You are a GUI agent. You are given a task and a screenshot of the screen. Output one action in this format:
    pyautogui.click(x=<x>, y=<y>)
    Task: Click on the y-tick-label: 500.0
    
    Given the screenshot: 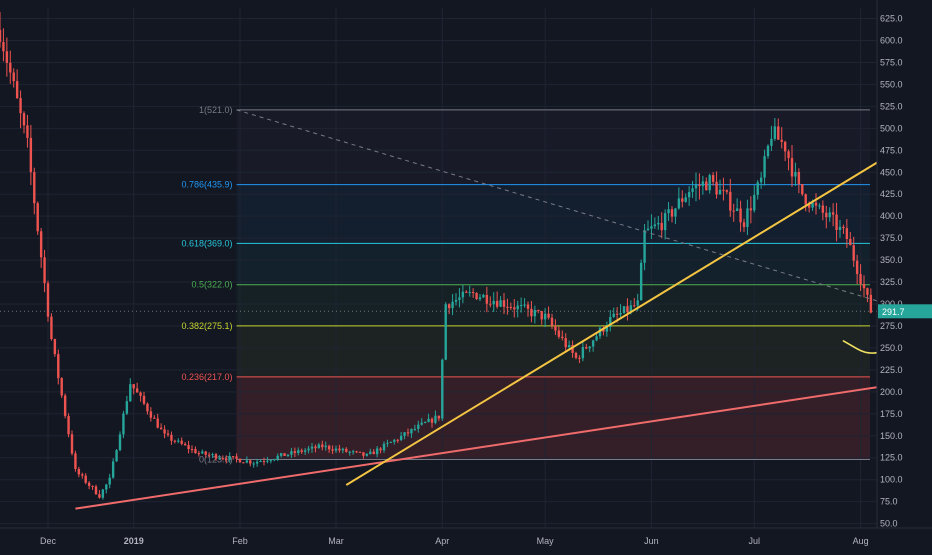 What is the action you would take?
    pyautogui.click(x=891, y=128)
    